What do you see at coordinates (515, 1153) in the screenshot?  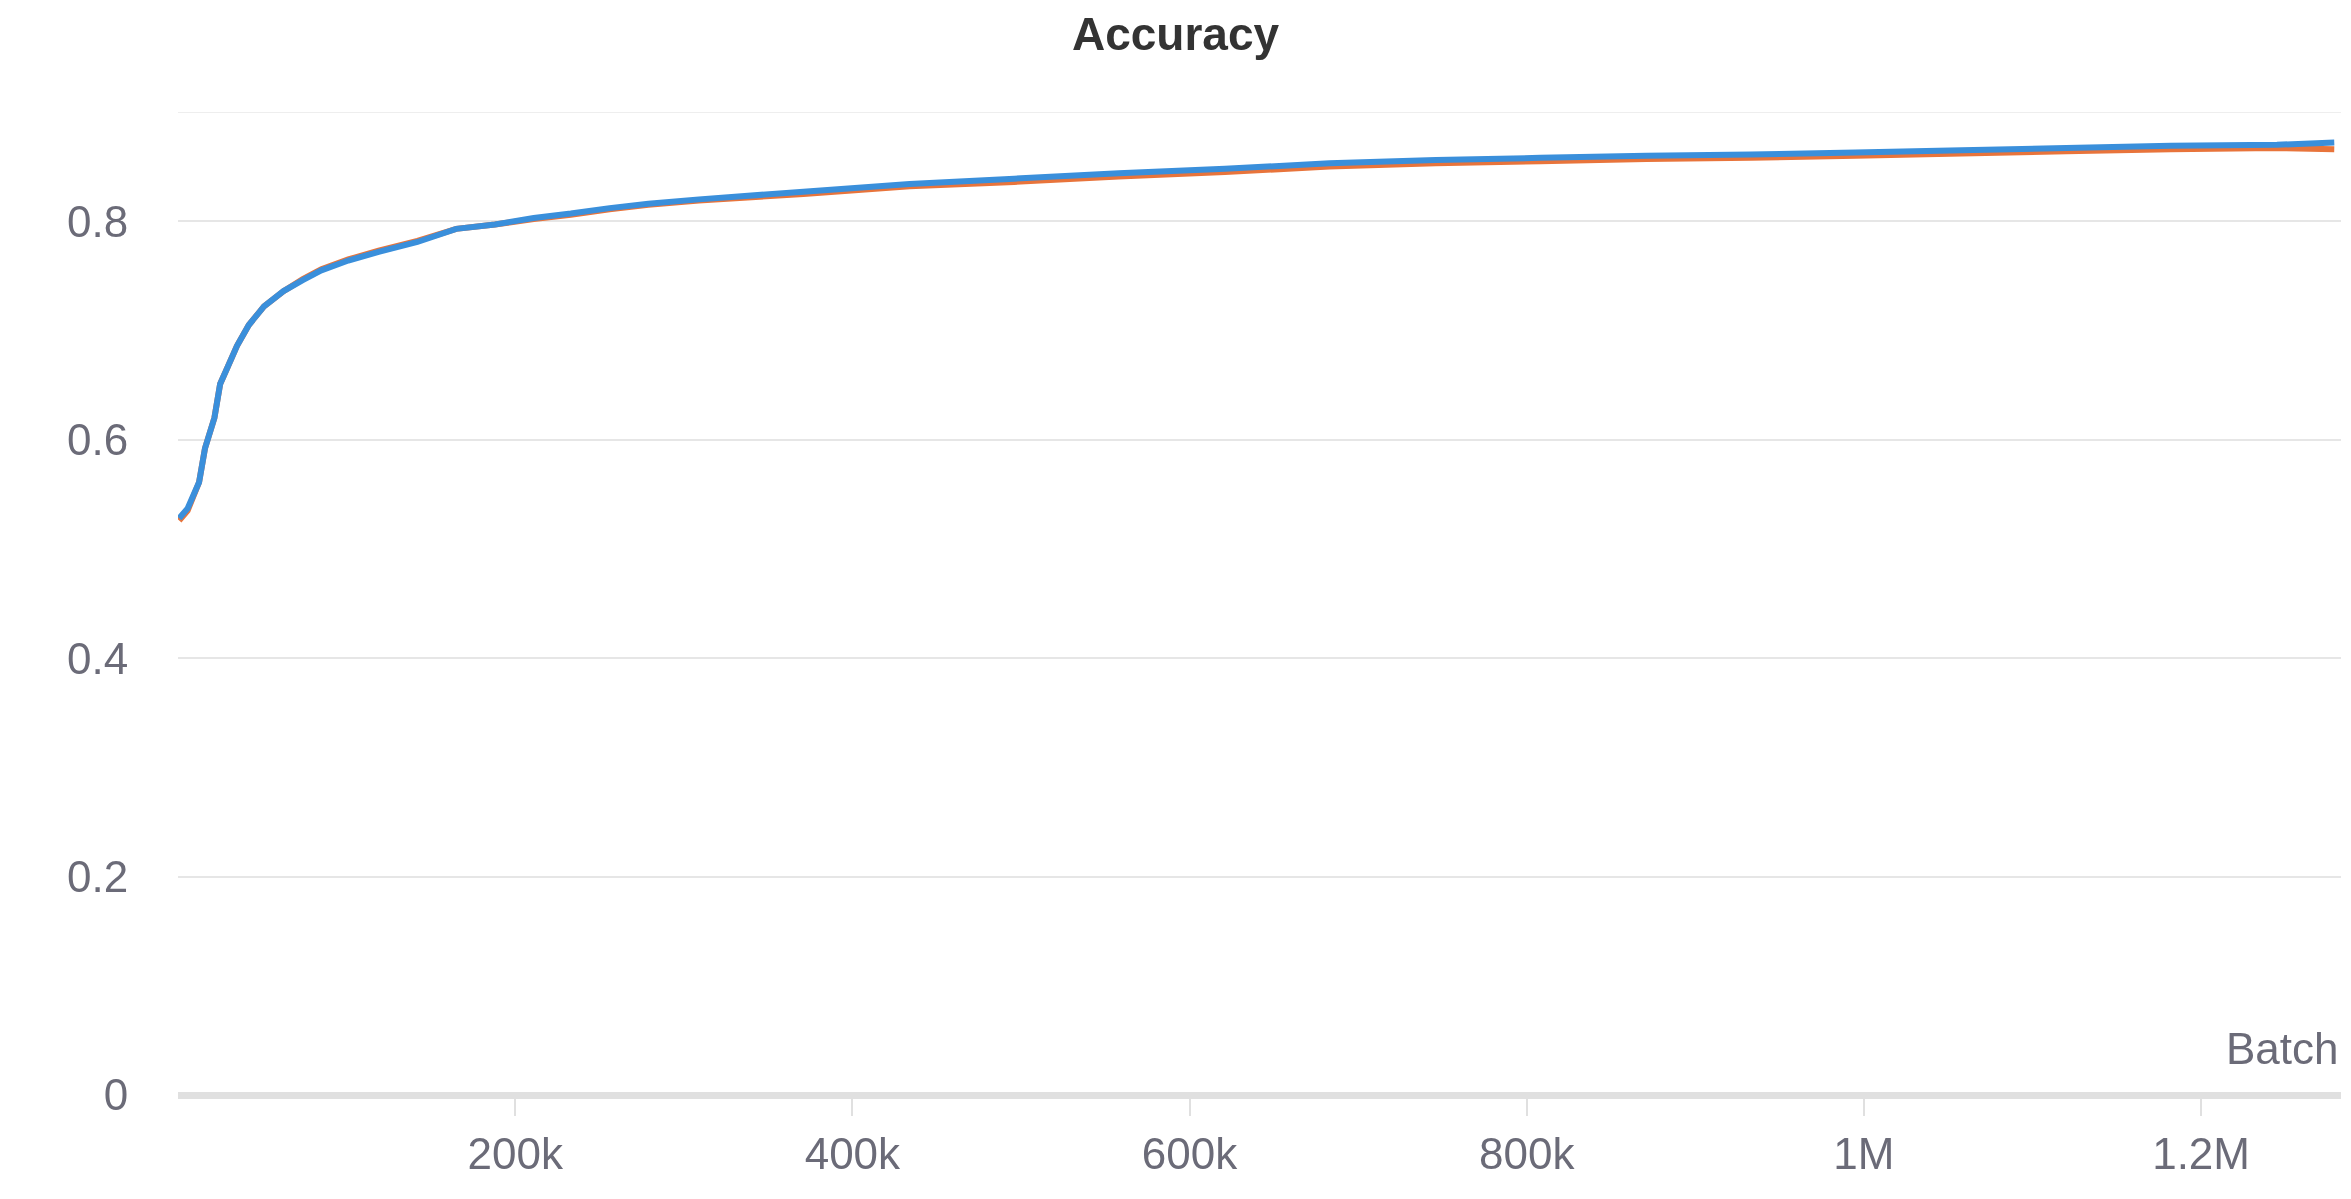 I see `x-tick-label: 200k` at bounding box center [515, 1153].